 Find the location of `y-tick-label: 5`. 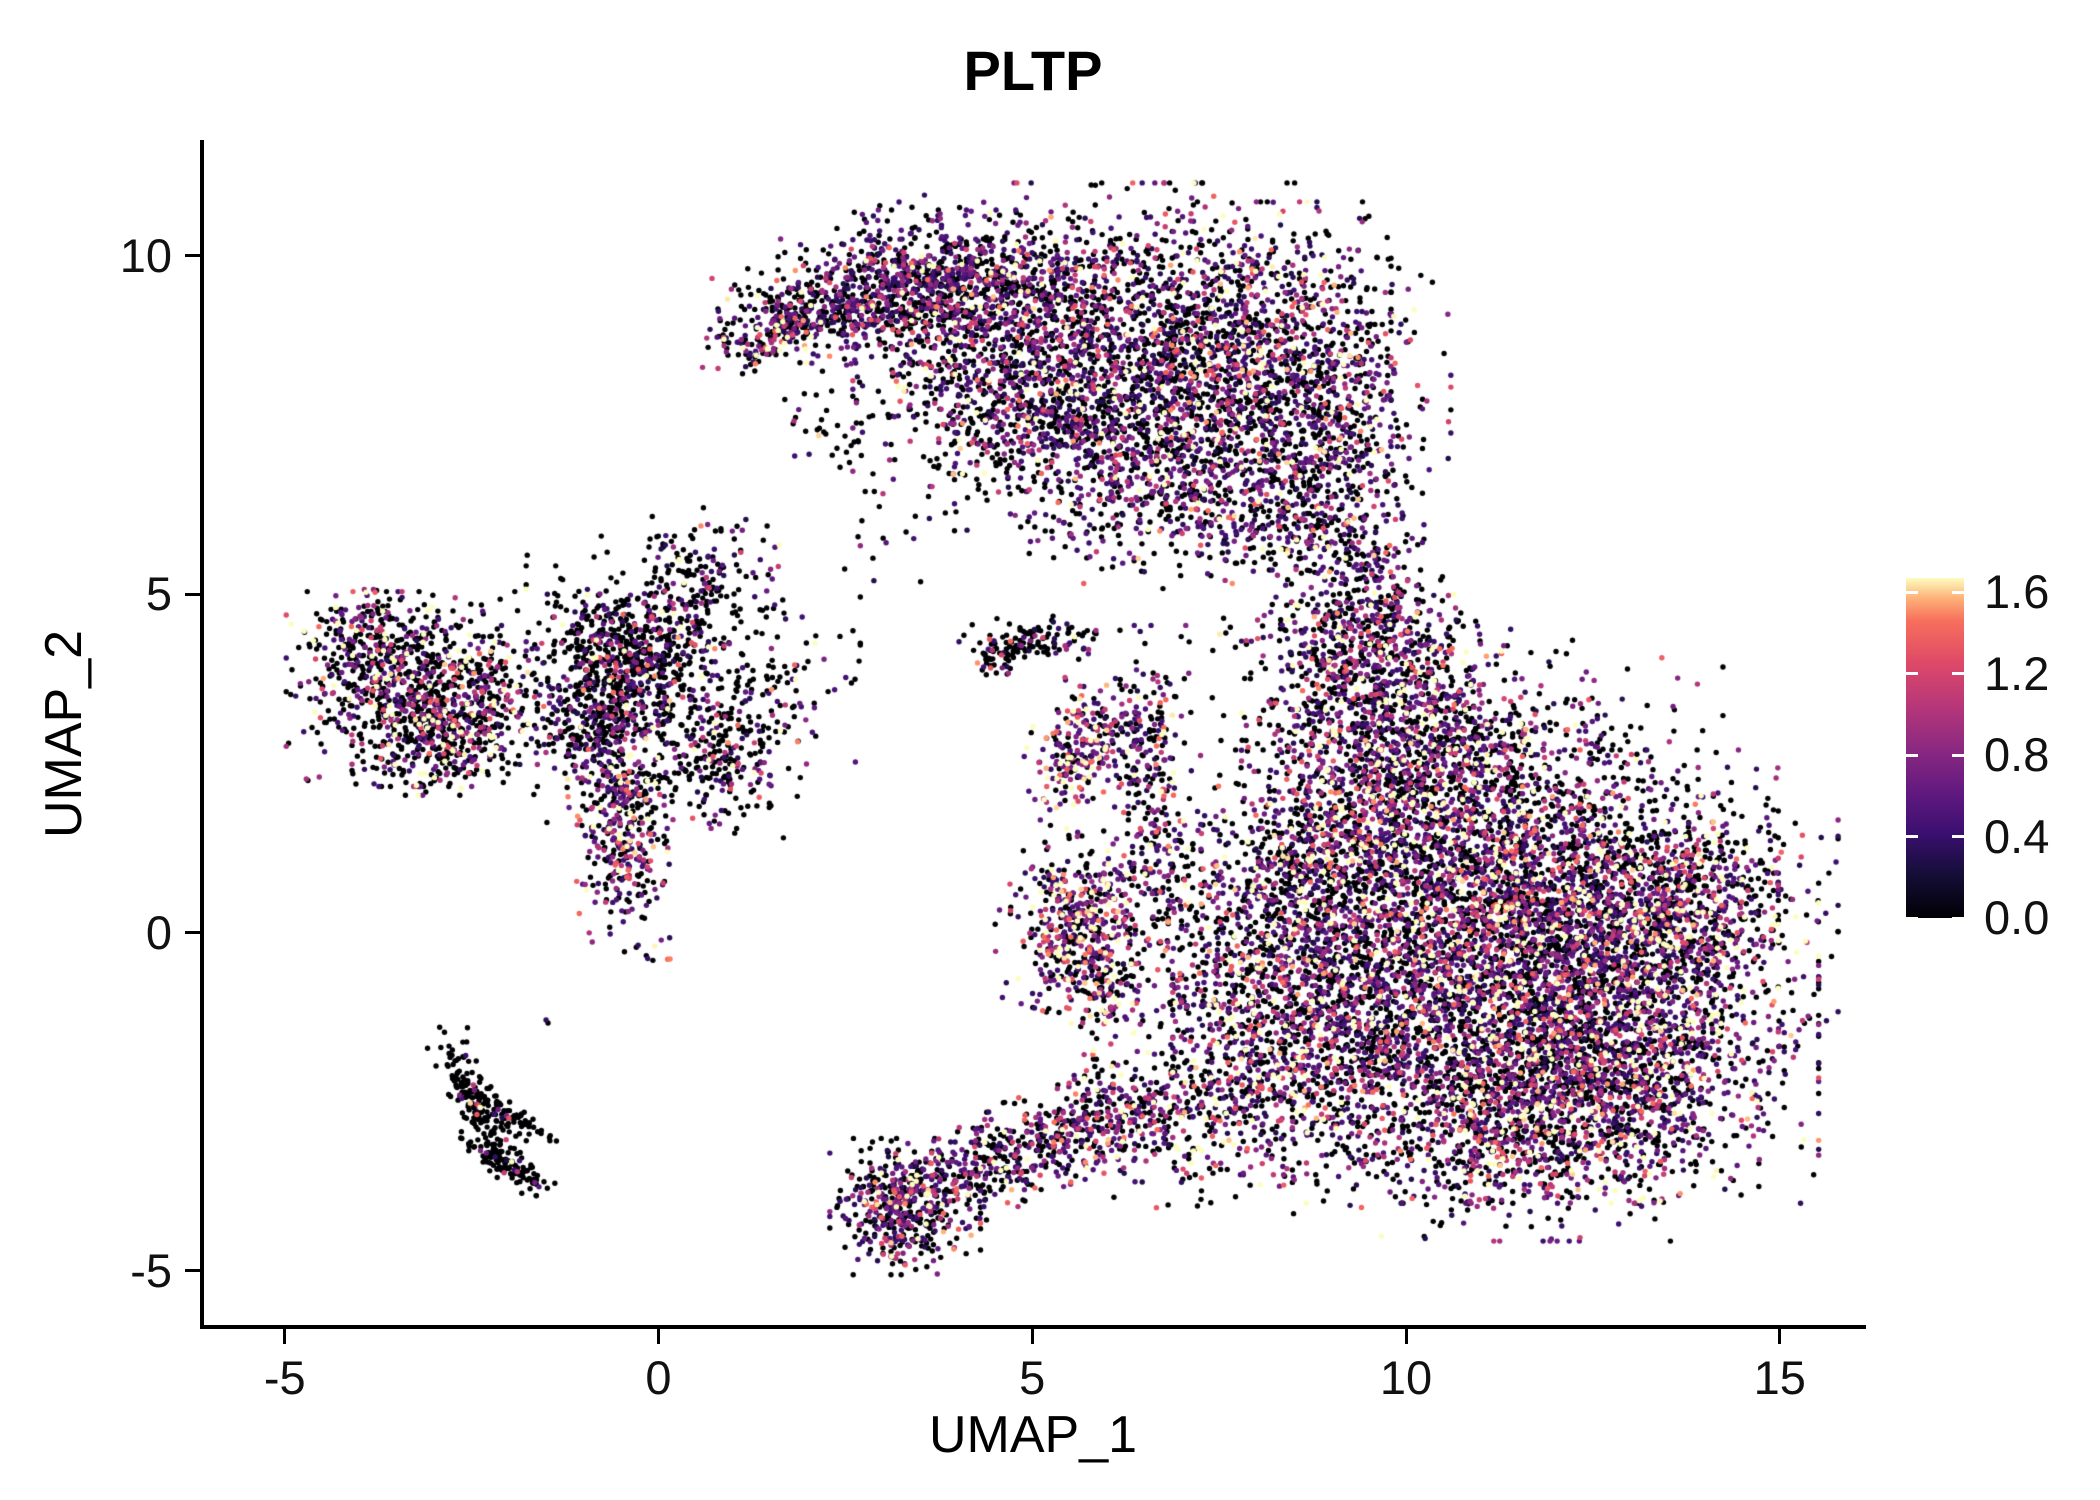

y-tick-label: 5 is located at coordinates (158, 594).